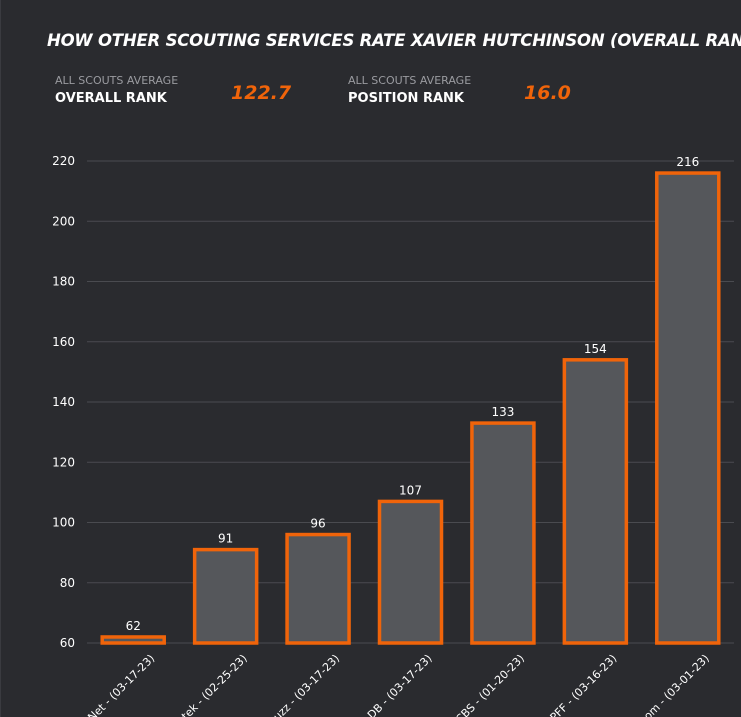  Describe the element at coordinates (584, 684) in the screenshot. I see `x-tick-label: PFF - (03-16-23)` at that location.